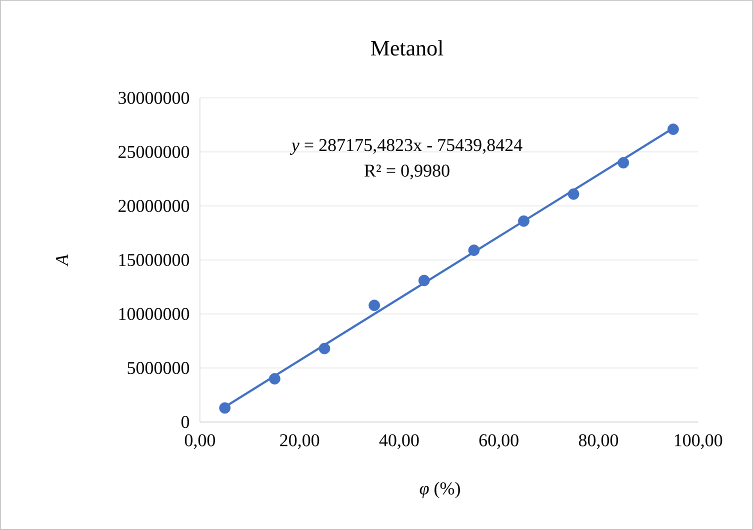 The width and height of the screenshot is (753, 530). Describe the element at coordinates (200, 441) in the screenshot. I see `x-tick-label: 0,00` at that location.